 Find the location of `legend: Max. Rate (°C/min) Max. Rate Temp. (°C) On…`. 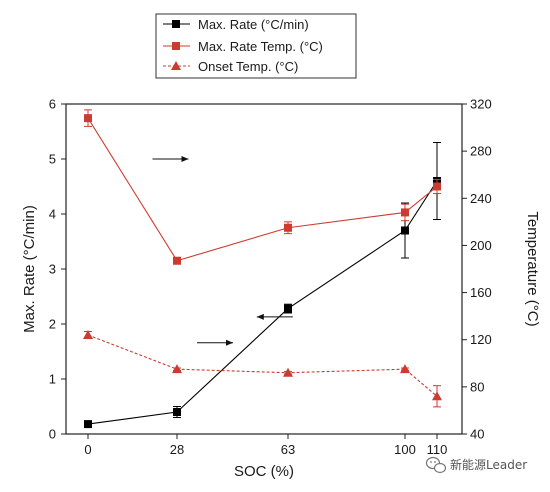

legend: Max. Rate (°C/min) Max. Rate Temp. (°C) On… is located at coordinates (256, 46).